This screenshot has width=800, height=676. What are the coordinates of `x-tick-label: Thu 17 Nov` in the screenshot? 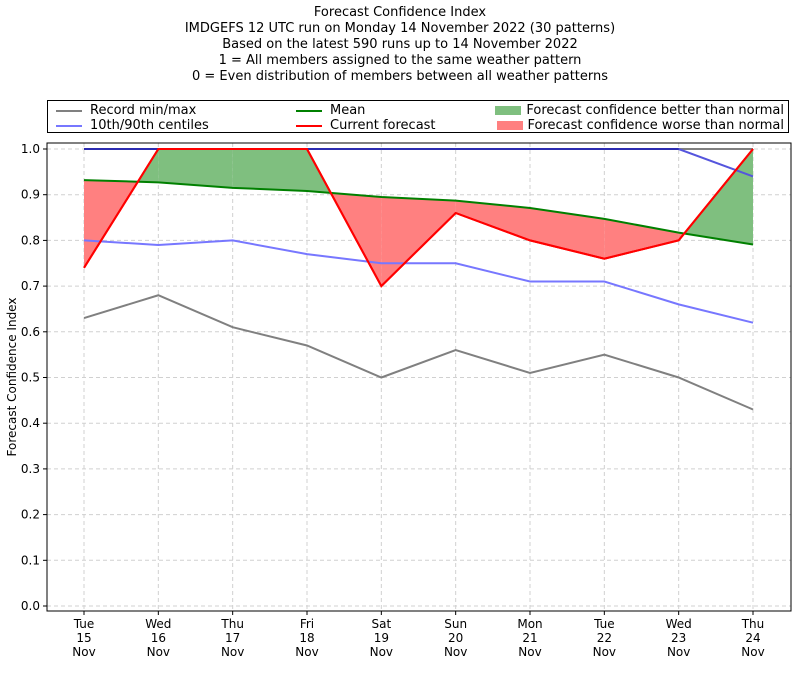 It's located at (232, 638).